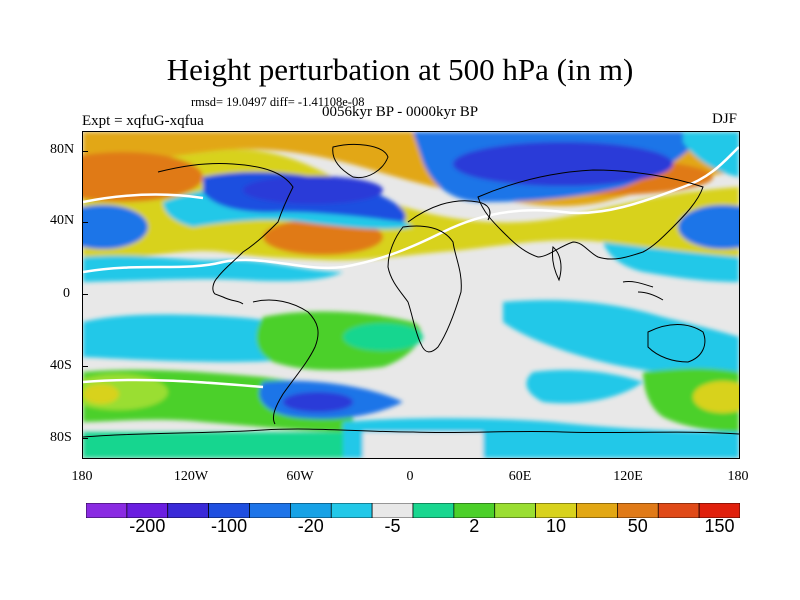  I want to click on europe-orange-core, so click(323, 237).